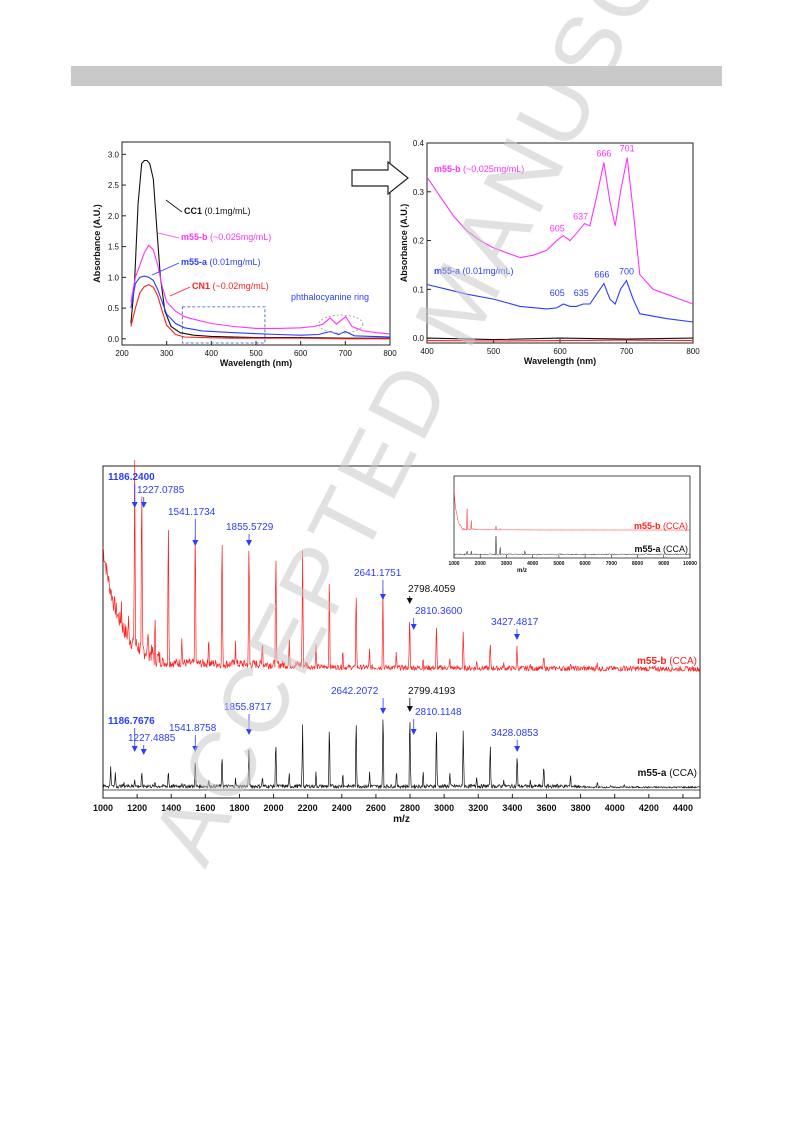 The height and width of the screenshot is (1123, 793). Describe the element at coordinates (221, 262) in the screenshot. I see `chart1-legend-m55-a: m55-a (0.01mg/mL)` at that location.